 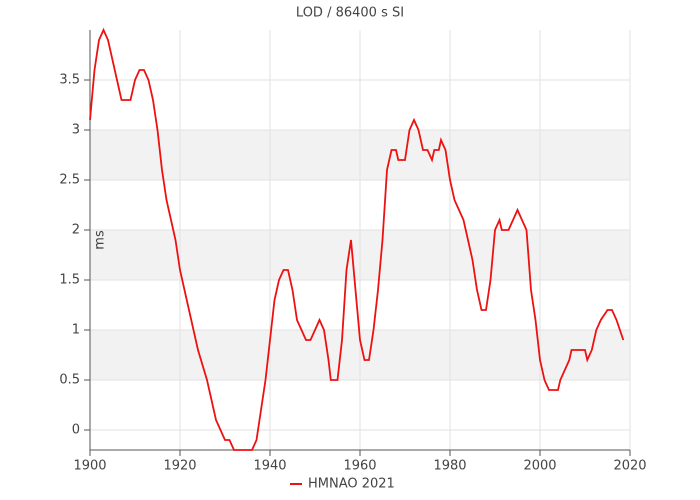 What do you see at coordinates (76, 130) in the screenshot?
I see `y-tick-label: 3` at bounding box center [76, 130].